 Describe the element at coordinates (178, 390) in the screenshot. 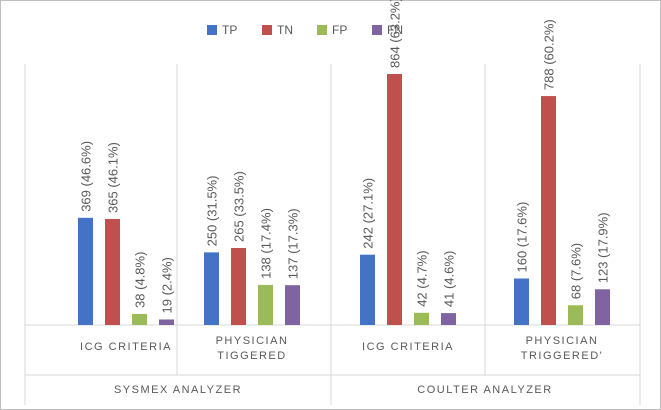

I see `group-label-1: SYSMEX ANALYZER` at that location.